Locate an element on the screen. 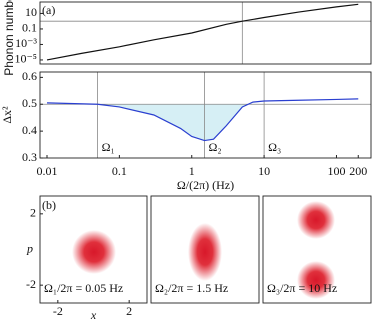 The height and width of the screenshot is (322, 374). y-axis-label: p is located at coordinates (29, 248).